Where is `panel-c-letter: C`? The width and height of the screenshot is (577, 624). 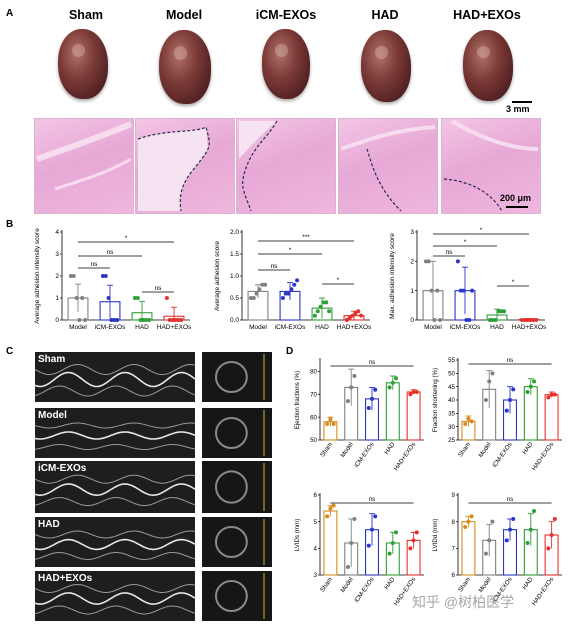
panel-c-letter: C is located at coordinates (10, 351).